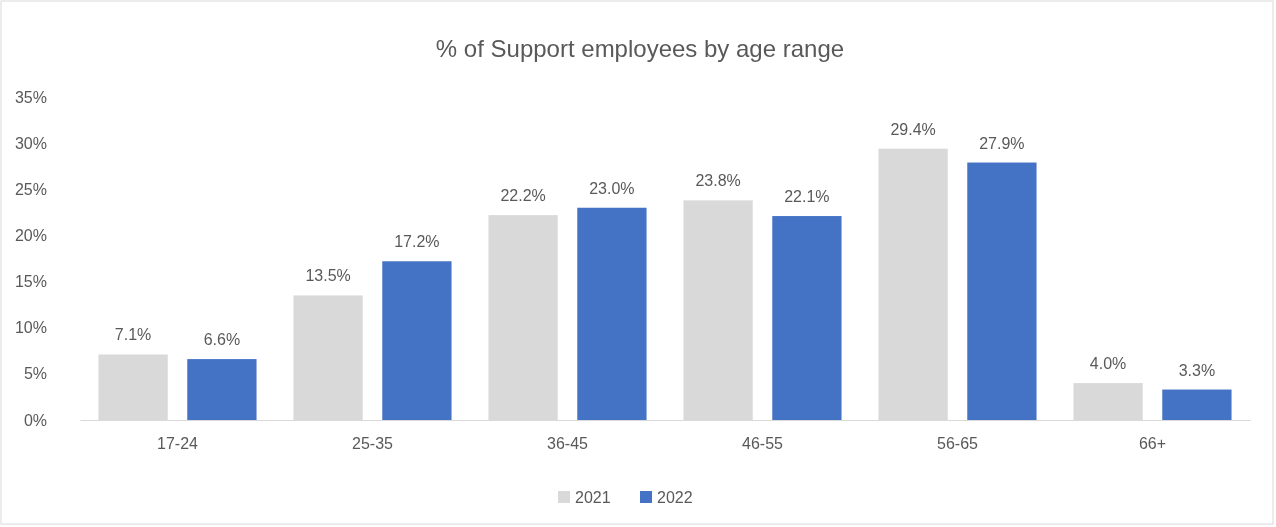 The image size is (1276, 527). I want to click on data-label: 7.1%, so click(133, 335).